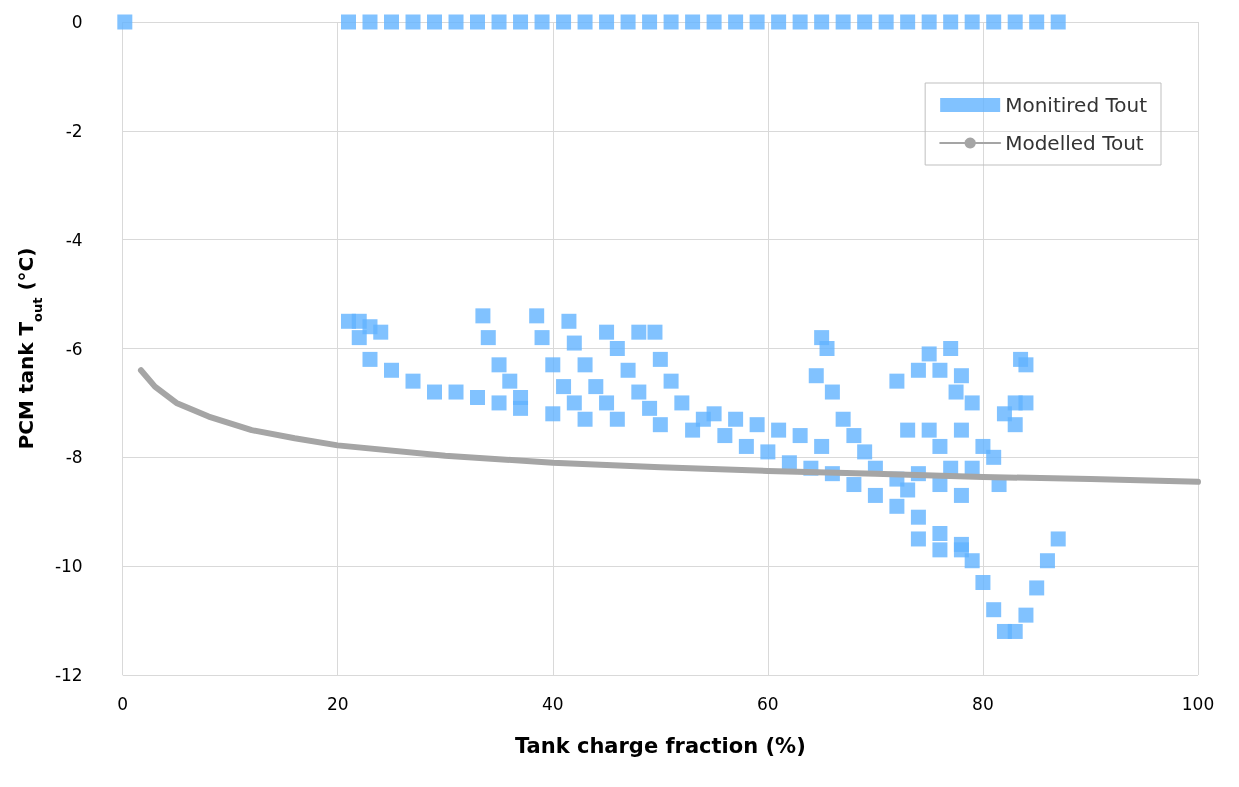 Image resolution: width=1239 pixels, height=787 pixels. I want to click on x-axis-title: Tank charge fraction (%), so click(660, 745).